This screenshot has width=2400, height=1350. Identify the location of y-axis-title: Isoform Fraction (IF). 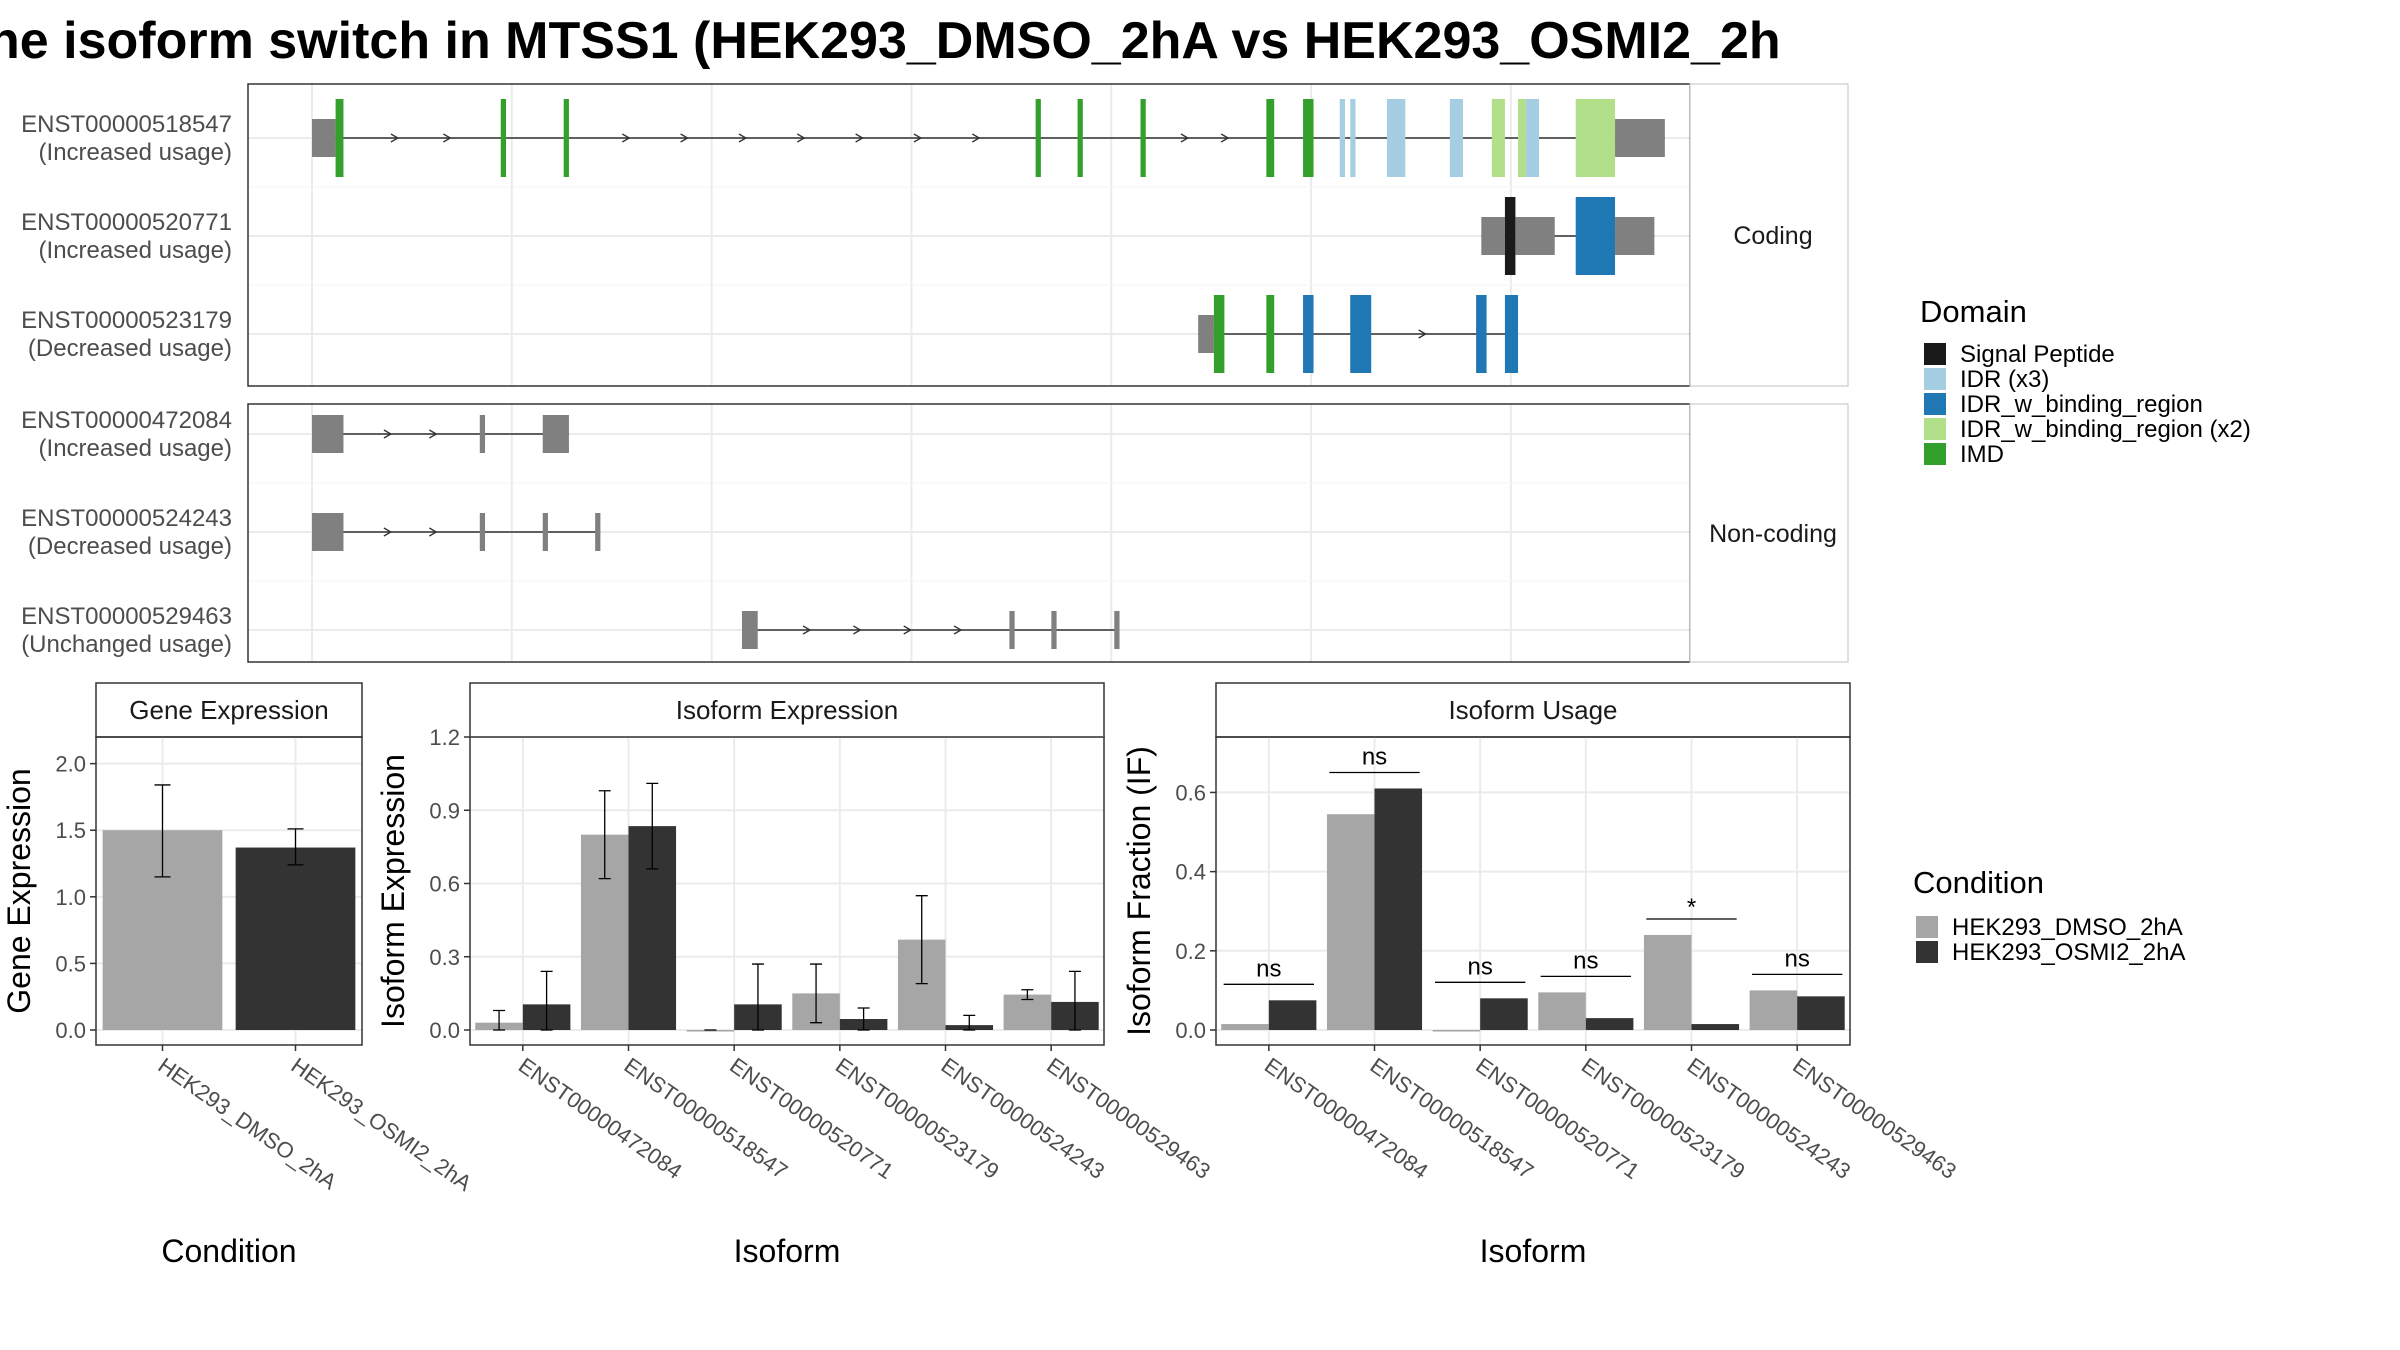
(1139, 891).